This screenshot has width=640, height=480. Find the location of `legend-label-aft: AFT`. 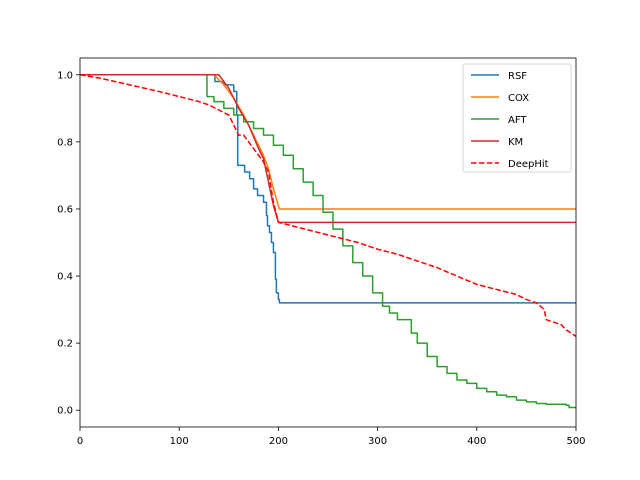

legend-label-aft: AFT is located at coordinates (517, 120).